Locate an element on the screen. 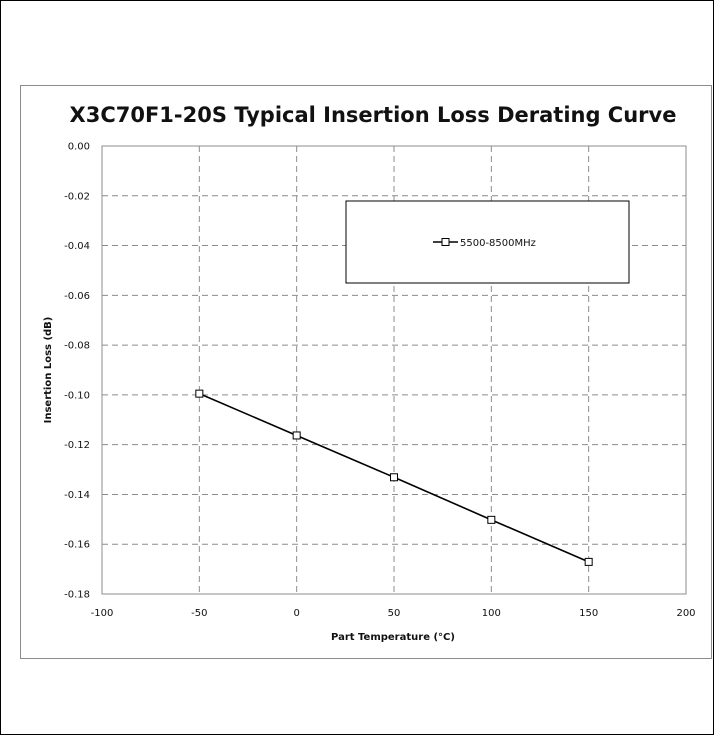  y-tick-label: -0.16 is located at coordinates (77, 545).